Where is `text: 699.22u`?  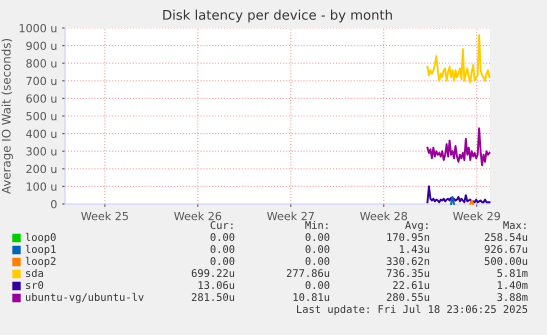 text: 699.22u is located at coordinates (213, 273).